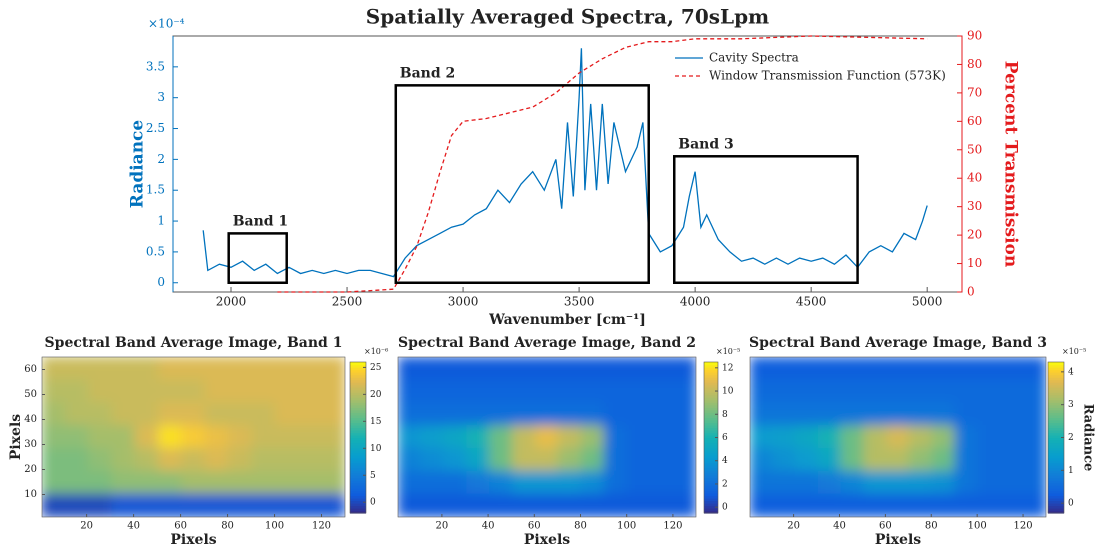 This screenshot has width=1099, height=552. I want to click on colorbar-tick-label: 0, so click(1071, 504).